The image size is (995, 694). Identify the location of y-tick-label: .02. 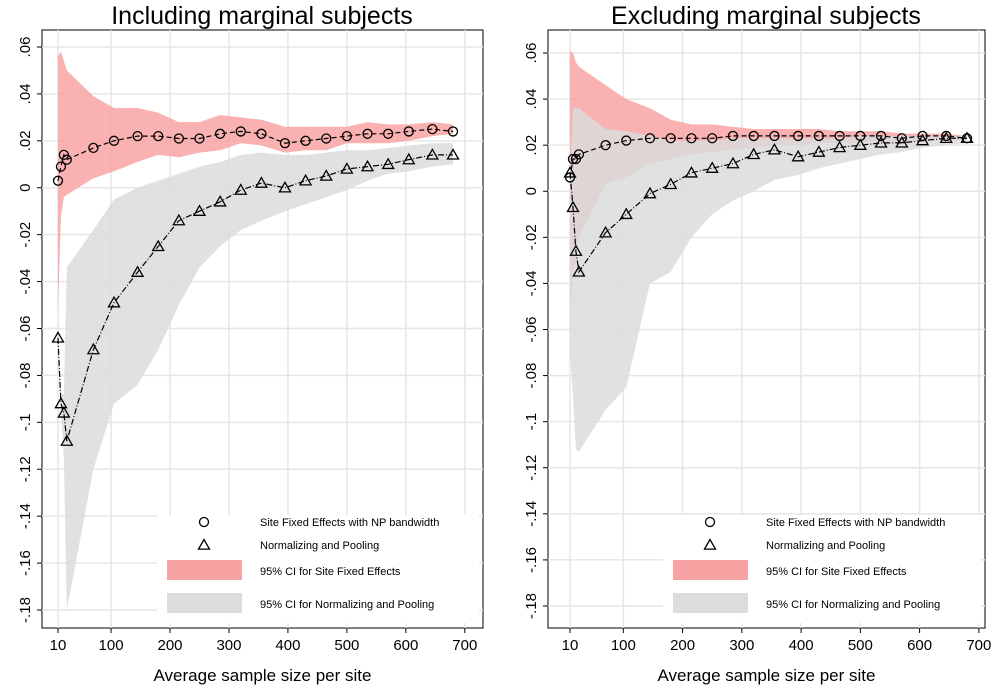
(531, 145).